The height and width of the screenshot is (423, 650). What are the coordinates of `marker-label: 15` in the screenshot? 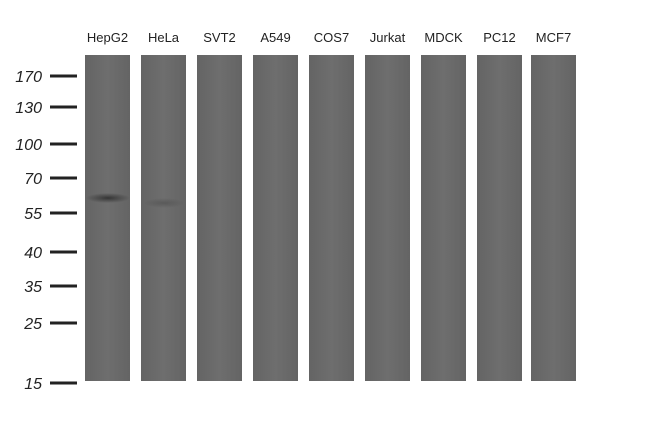 It's located at (33, 384).